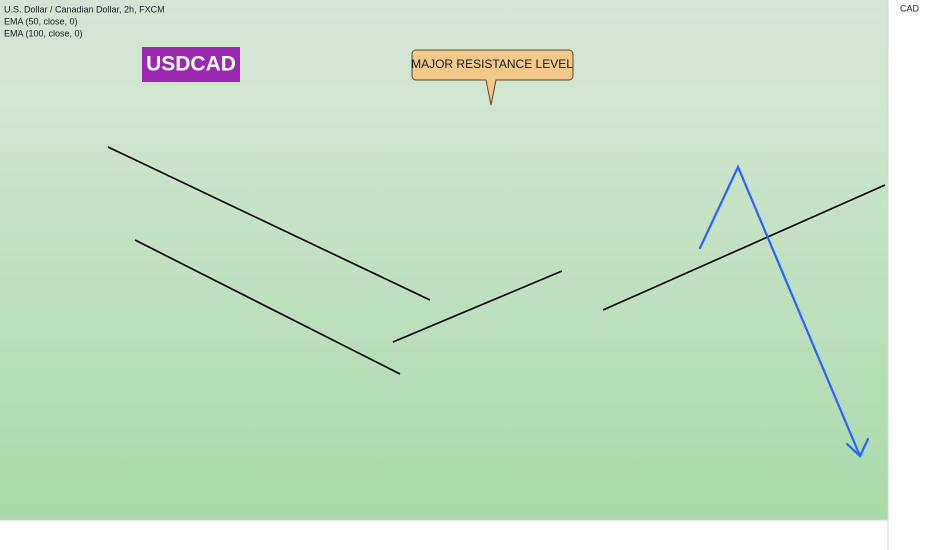  I want to click on arrow-head, so click(857, 447).